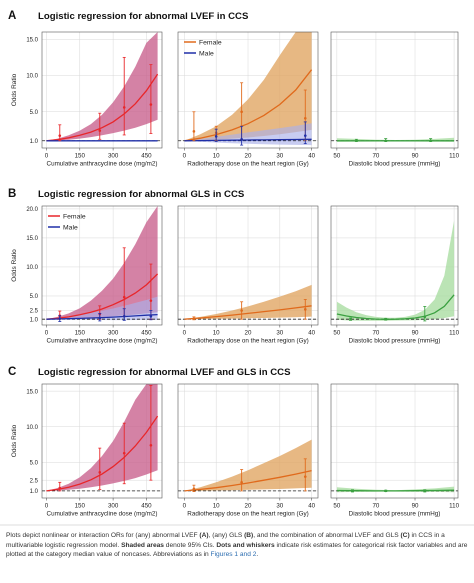 Image resolution: width=474 pixels, height=583 pixels. I want to click on y-tick-label: 10.0, so click(32, 268).